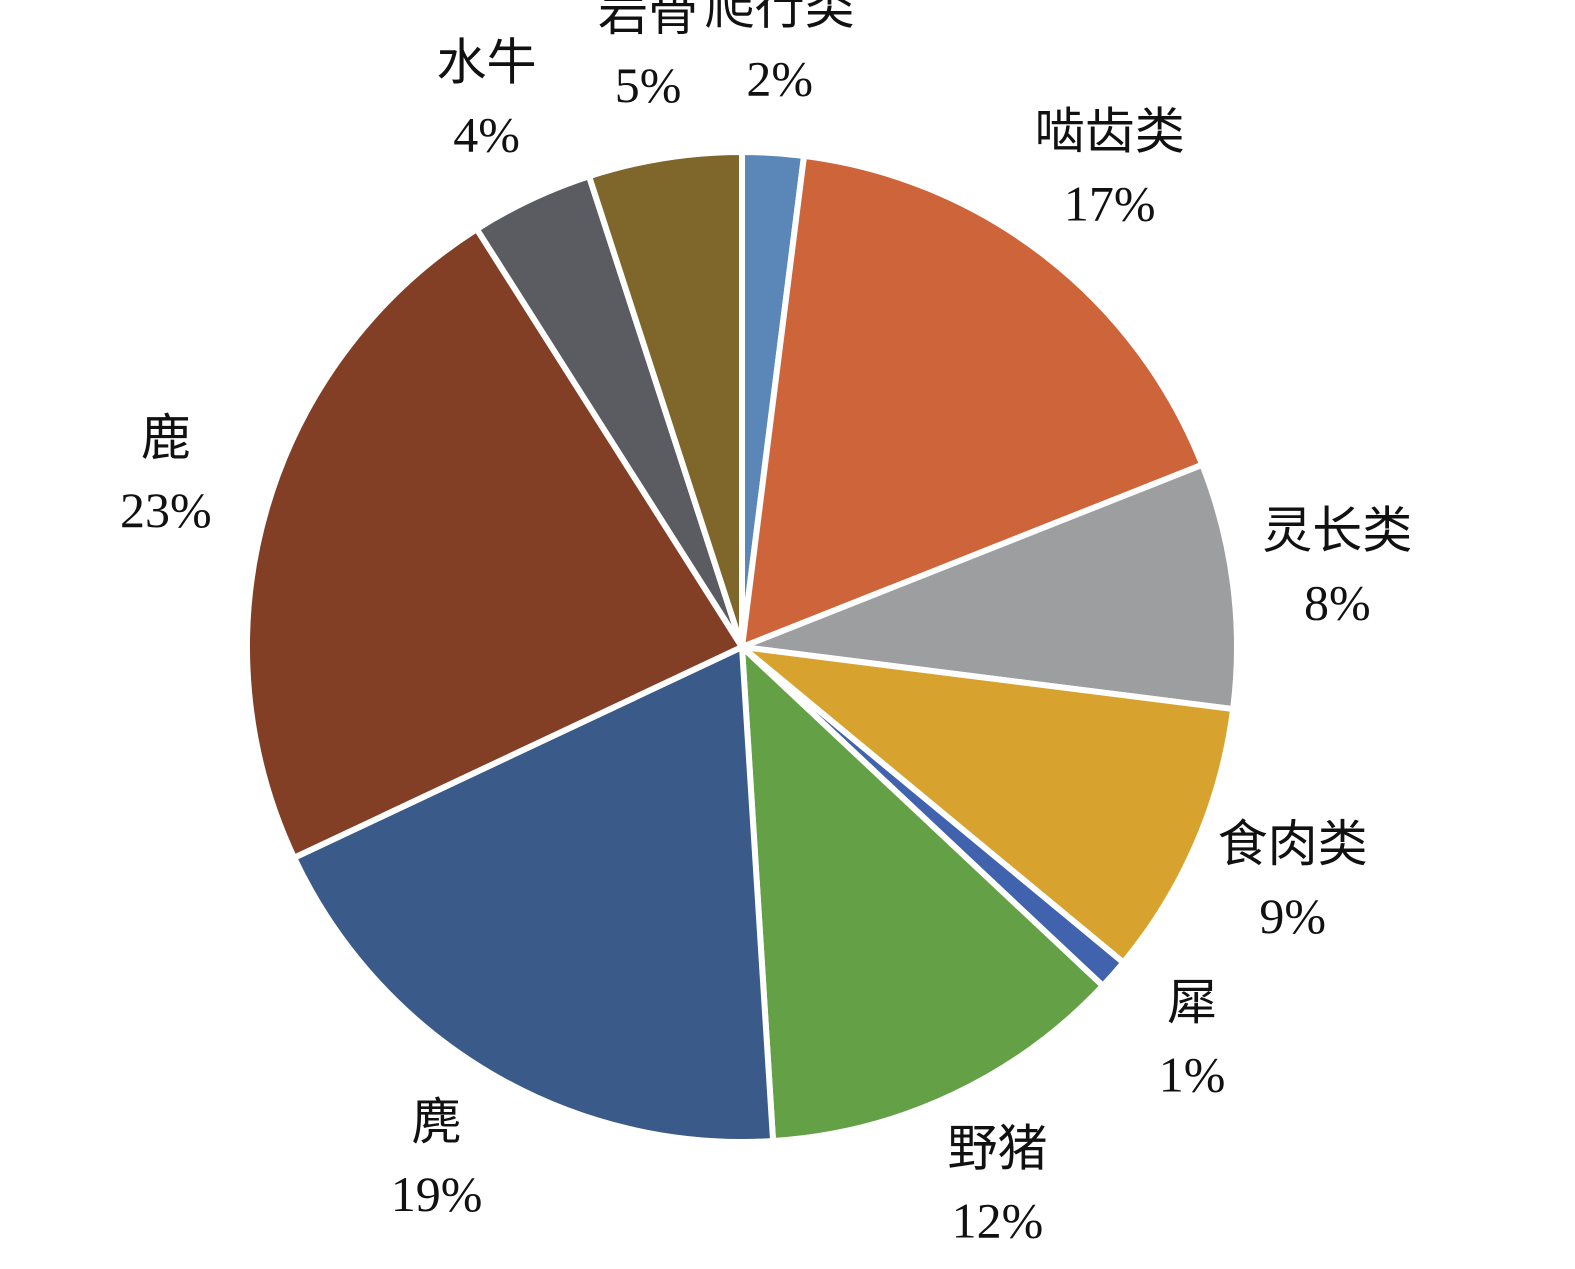  I want to click on slice-value-label: 2%, so click(779, 79).